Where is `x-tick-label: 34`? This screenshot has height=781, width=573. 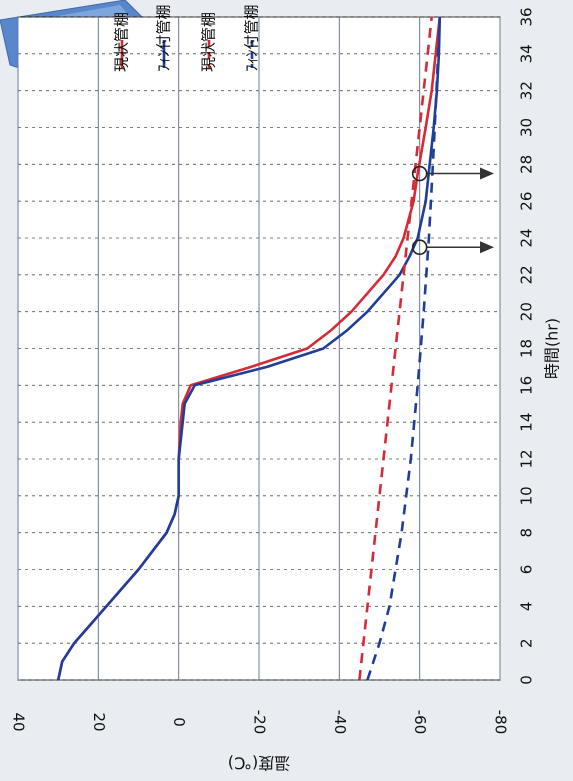
x-tick-label: 34 is located at coordinates (527, 53).